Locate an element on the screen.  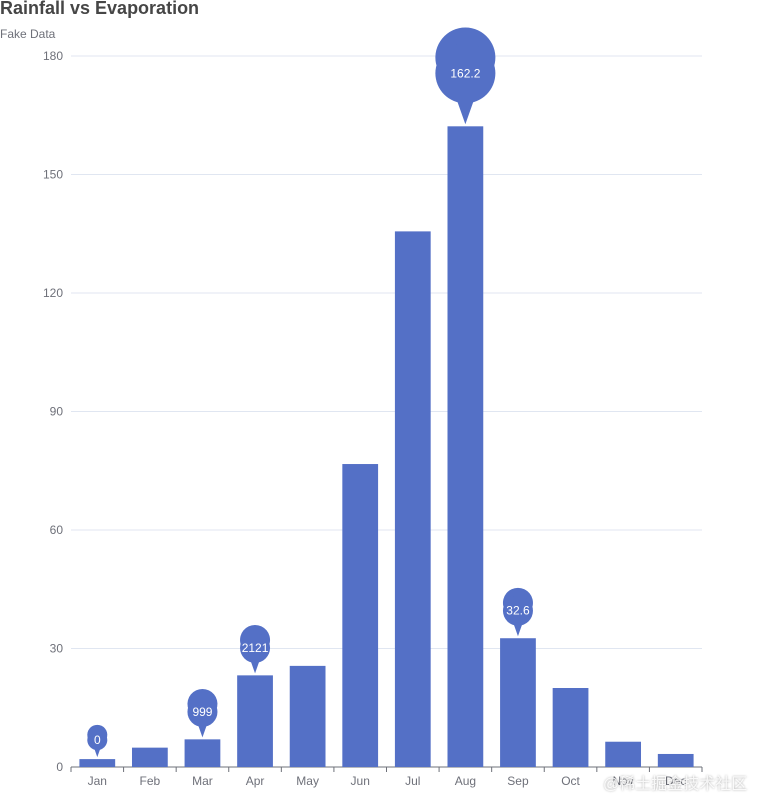
x-tick-label: Jul is located at coordinates (412, 781).